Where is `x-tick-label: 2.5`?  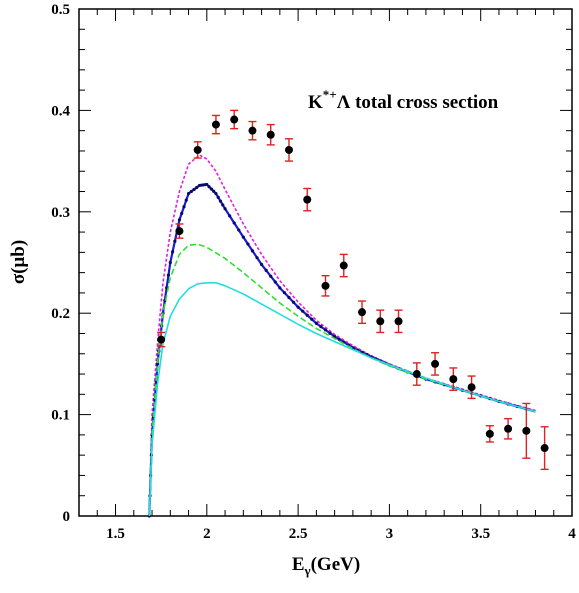 x-tick-label: 2.5 is located at coordinates (298, 534).